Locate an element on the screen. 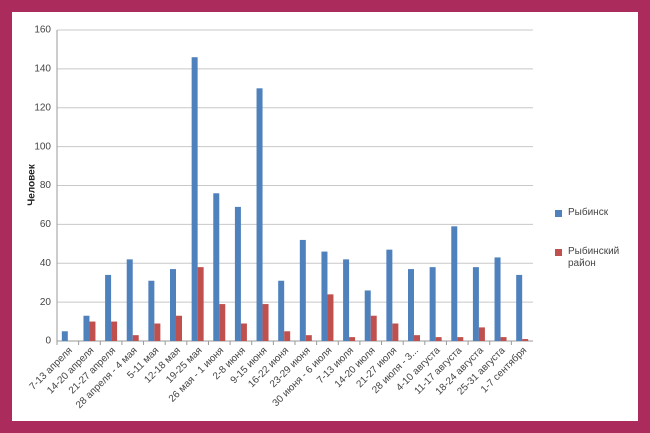  y-tick-label: 100 is located at coordinates (42, 146).